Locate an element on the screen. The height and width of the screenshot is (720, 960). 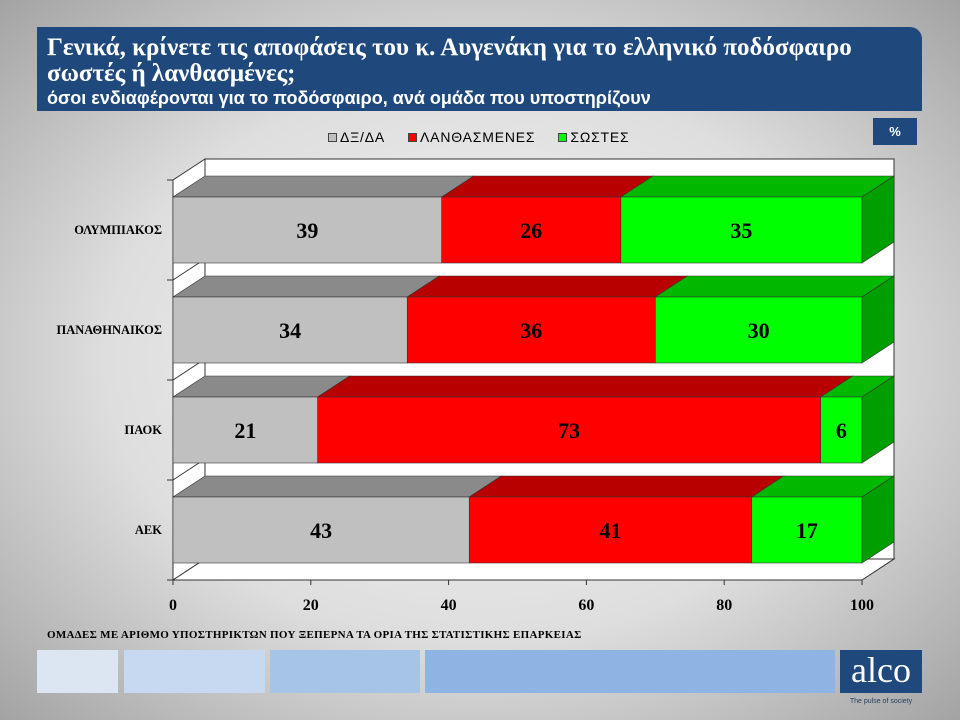
chart-legend: ΔΞ/ΔΑ ΛΑΝΘΑΣΜΕΝΕΣ ΣΩΣΤΕΣ is located at coordinates (479, 137).